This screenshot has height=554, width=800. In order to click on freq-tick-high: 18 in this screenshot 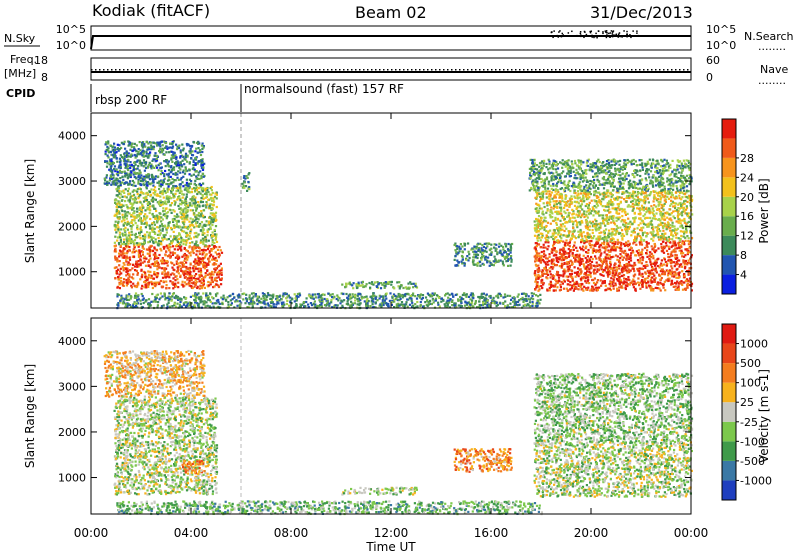, I will do `click(41, 60)`.